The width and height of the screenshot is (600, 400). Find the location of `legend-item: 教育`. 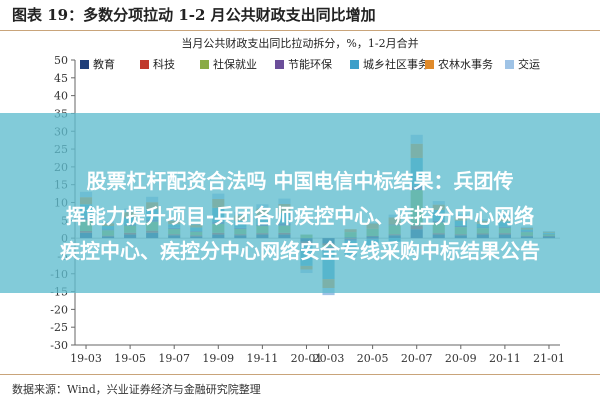

legend-item: 教育 is located at coordinates (97, 64).